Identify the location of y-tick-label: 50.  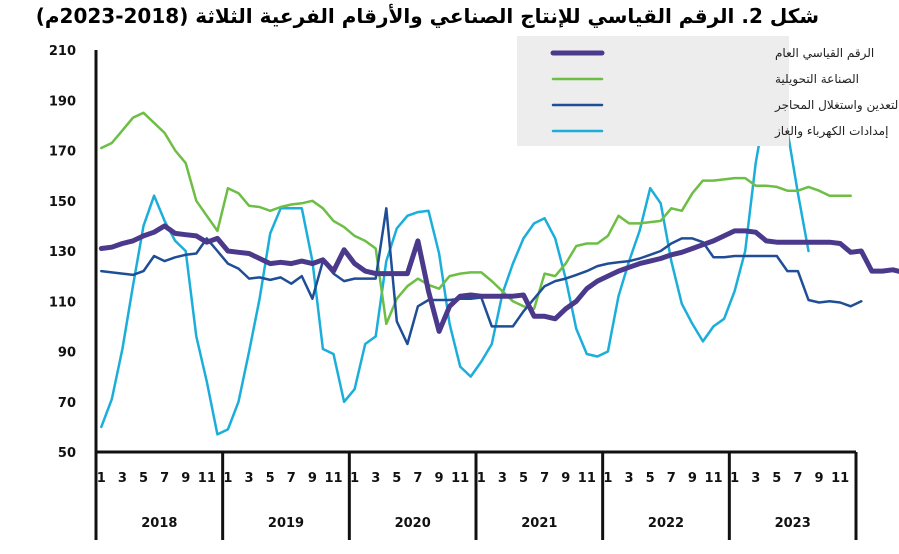
(67, 453).